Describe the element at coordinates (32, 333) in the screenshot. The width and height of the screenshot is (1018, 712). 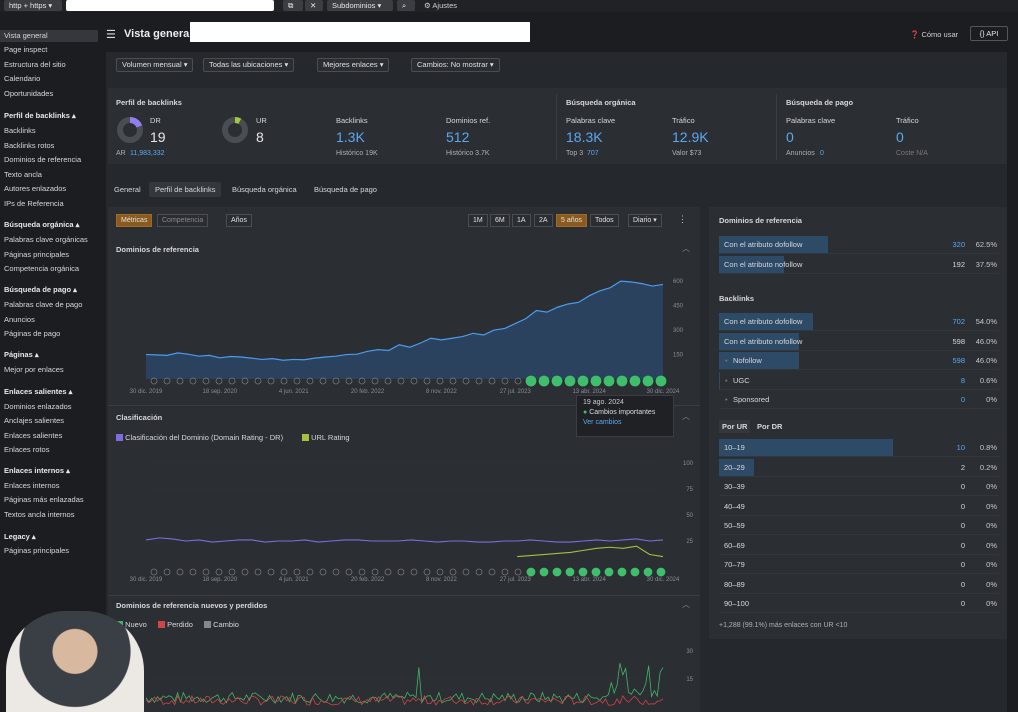
I see `sidebar-item-19: Páginas de pago` at that location.